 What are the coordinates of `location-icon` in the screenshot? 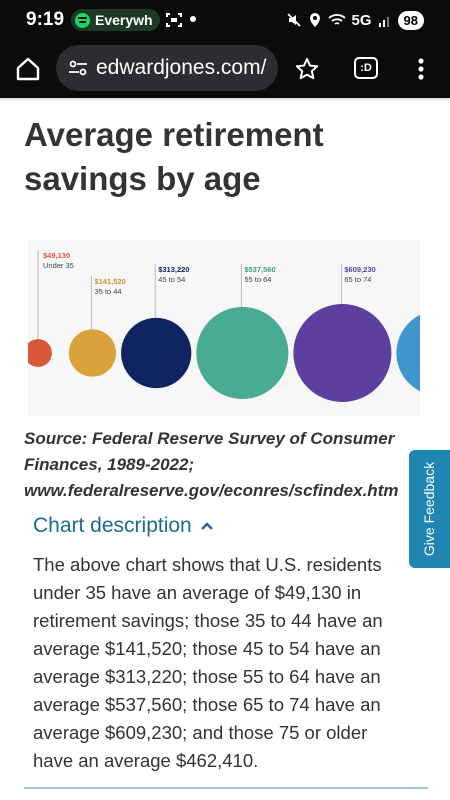 It's located at (314, 20).